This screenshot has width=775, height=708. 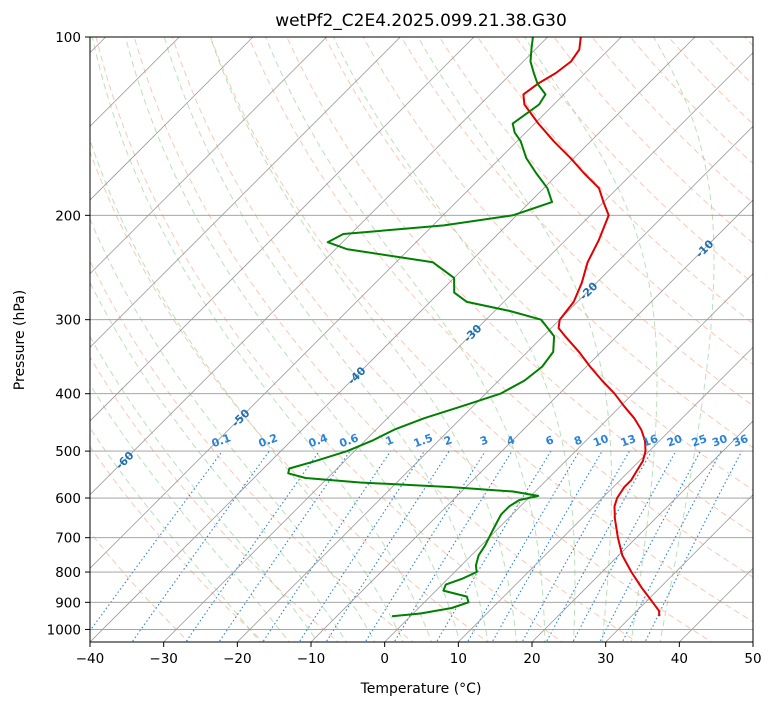 What do you see at coordinates (421, 689) in the screenshot?
I see `x-axis-label: Temperature (°C)` at bounding box center [421, 689].